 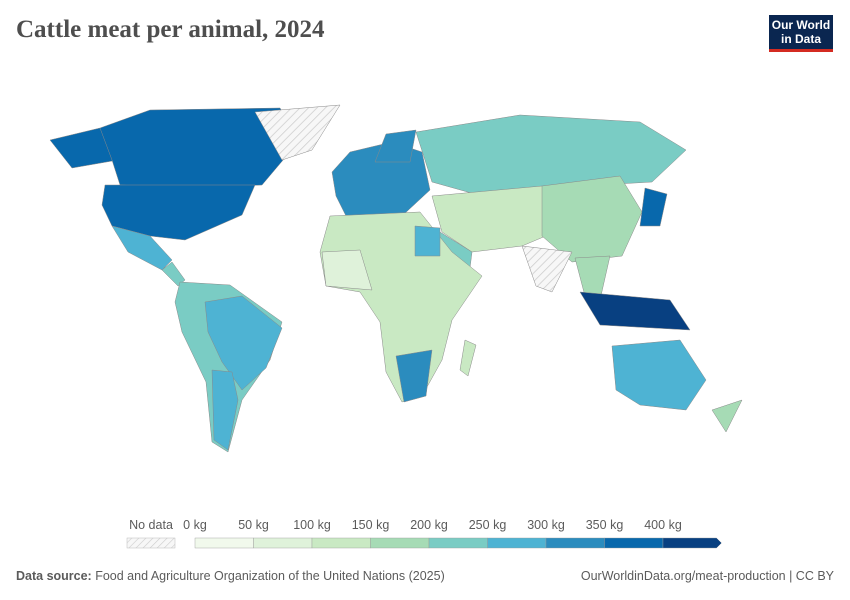 I want to click on country-argentina, so click(x=225, y=410).